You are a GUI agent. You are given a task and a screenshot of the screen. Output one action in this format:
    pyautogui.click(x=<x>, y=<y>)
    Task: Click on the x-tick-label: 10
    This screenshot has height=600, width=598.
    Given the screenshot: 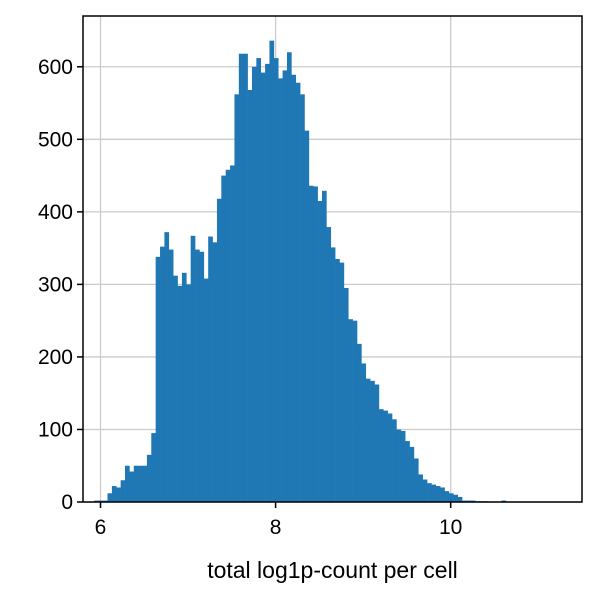 What is the action you would take?
    pyautogui.click(x=450, y=527)
    